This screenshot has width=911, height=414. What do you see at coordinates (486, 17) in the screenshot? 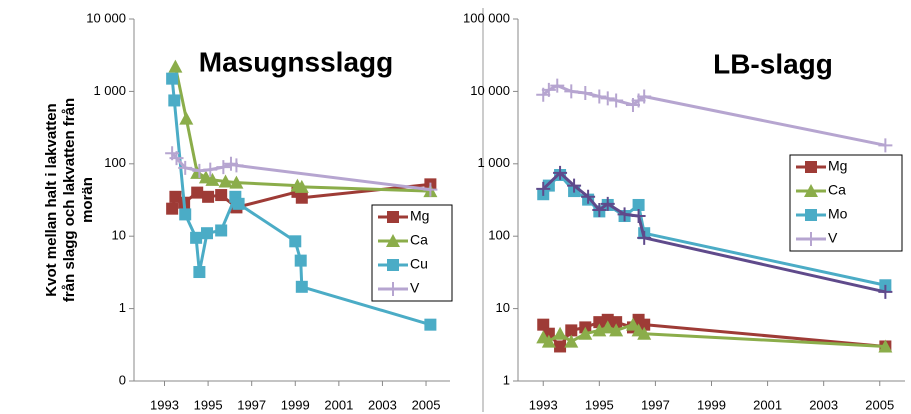
I see `y-tick-label: 100 000` at bounding box center [486, 17].